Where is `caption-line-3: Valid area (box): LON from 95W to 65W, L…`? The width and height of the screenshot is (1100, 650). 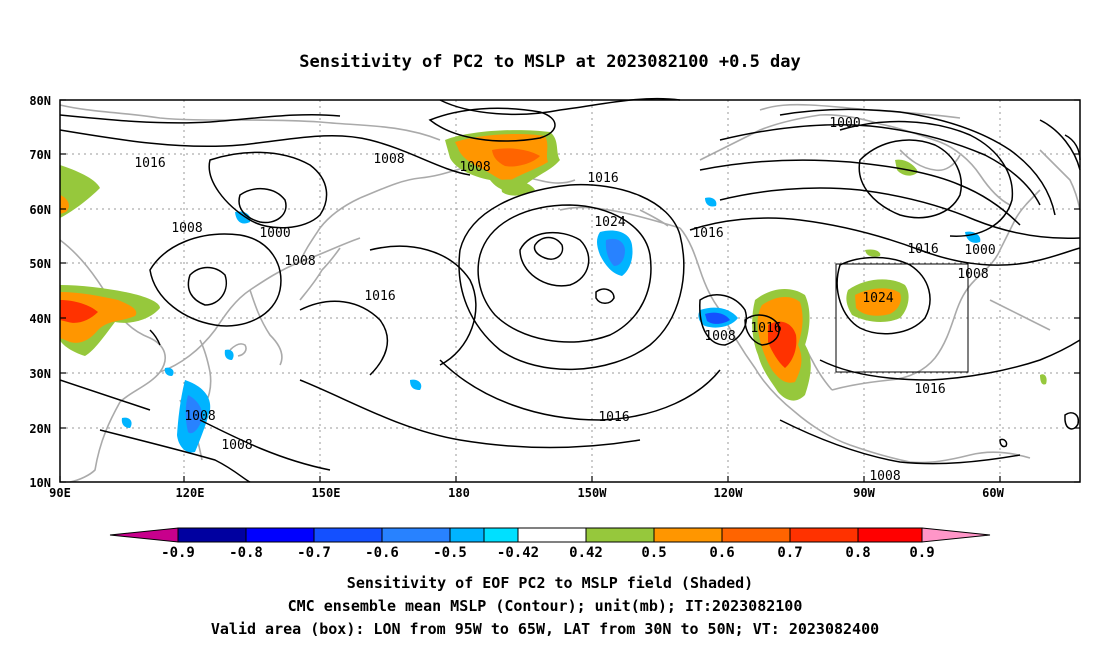
caption-line-3: Valid area (box): LON from 95W to 65W, L… is located at coordinates (545, 629).